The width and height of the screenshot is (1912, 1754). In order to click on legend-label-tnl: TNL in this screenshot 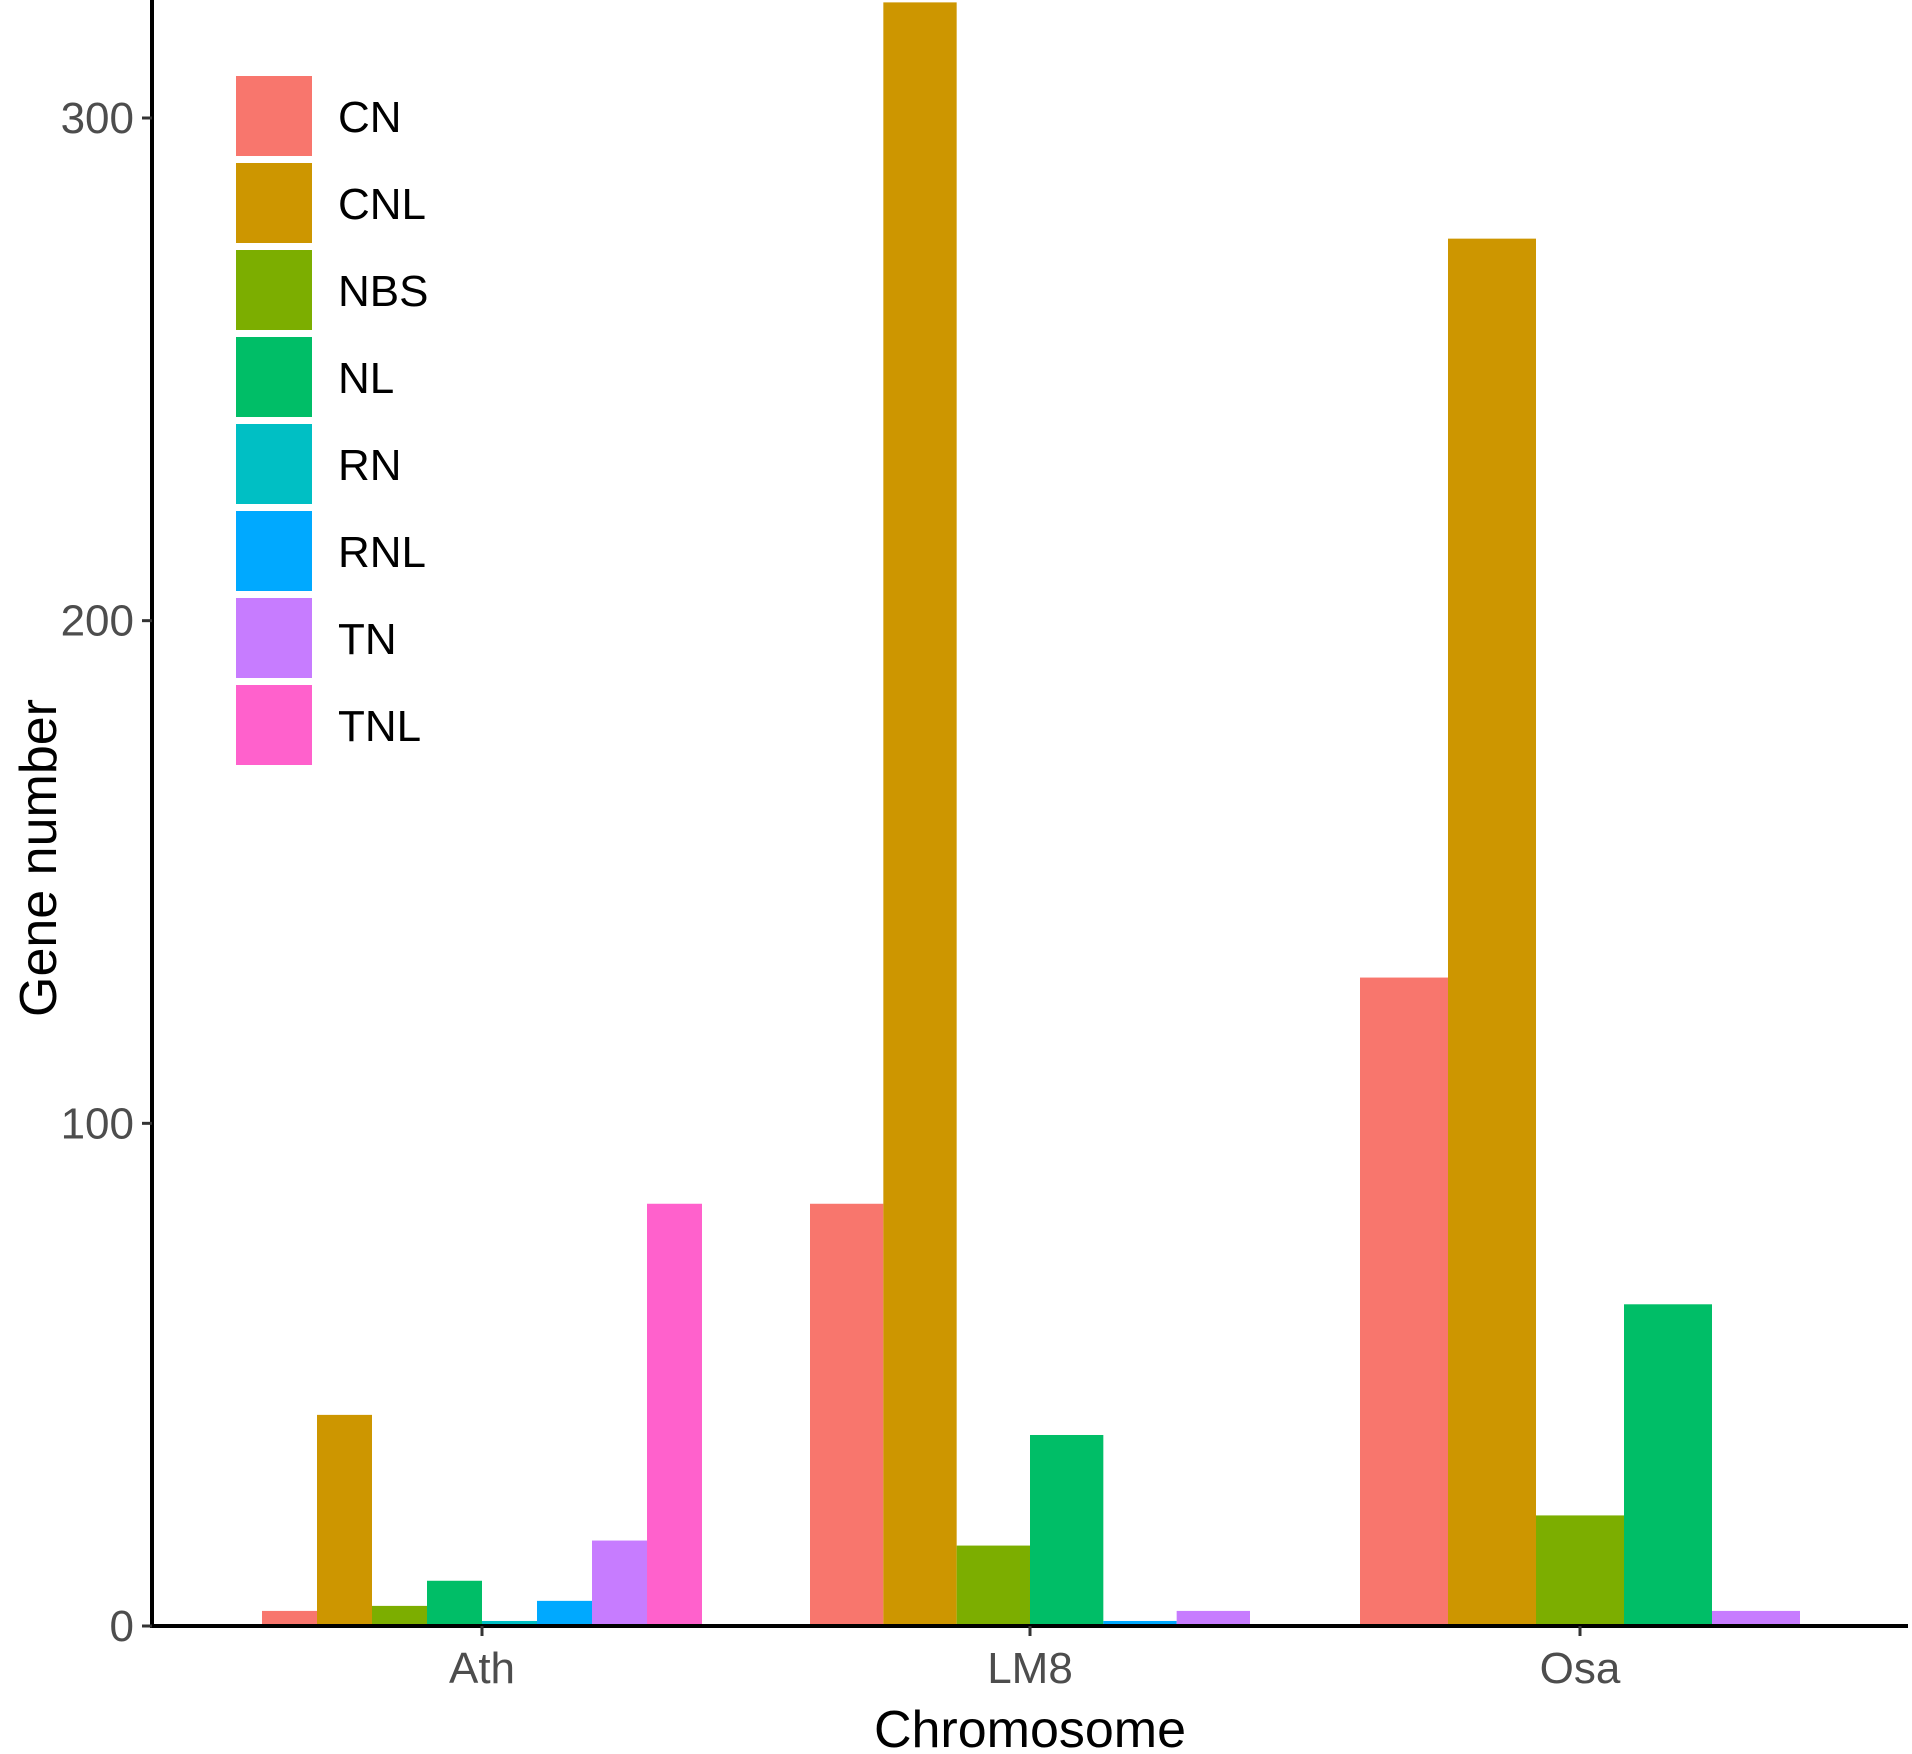, I will do `click(379, 726)`.